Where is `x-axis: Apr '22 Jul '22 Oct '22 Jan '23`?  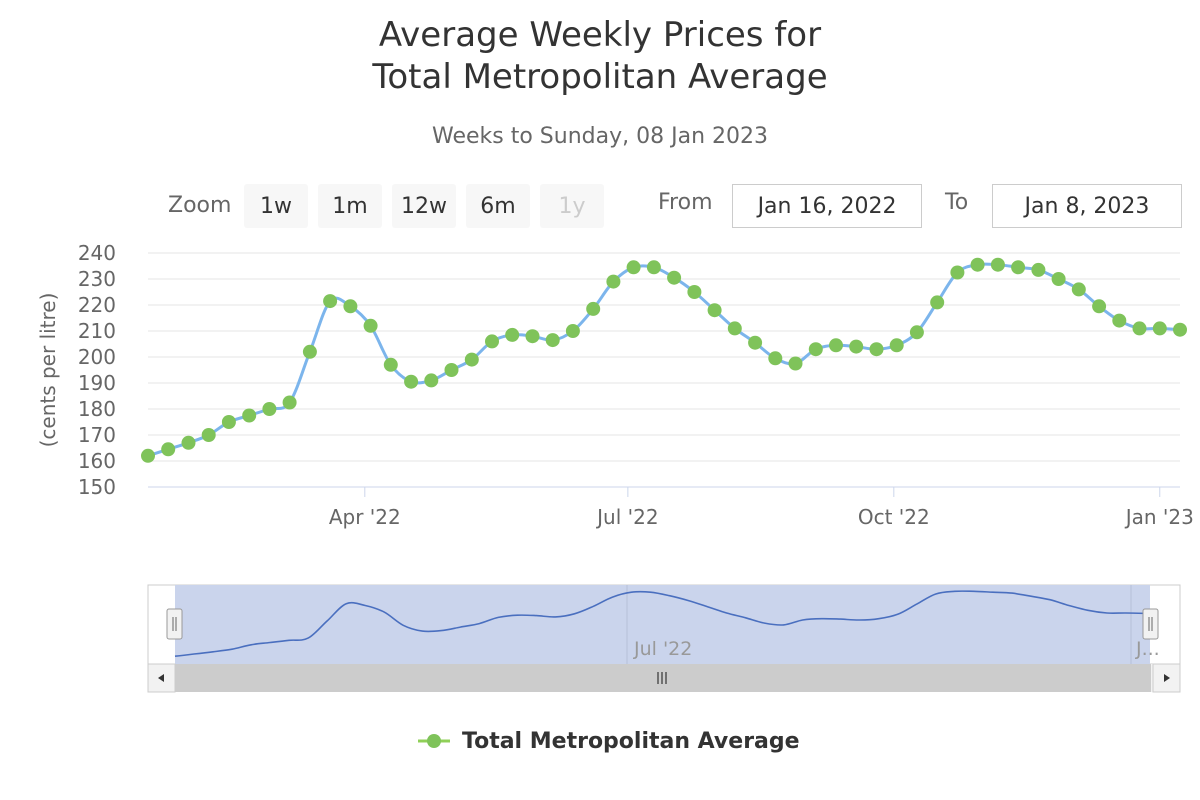 x-axis: Apr '22 Jul '22 Oct '22 Jan '23 is located at coordinates (761, 508).